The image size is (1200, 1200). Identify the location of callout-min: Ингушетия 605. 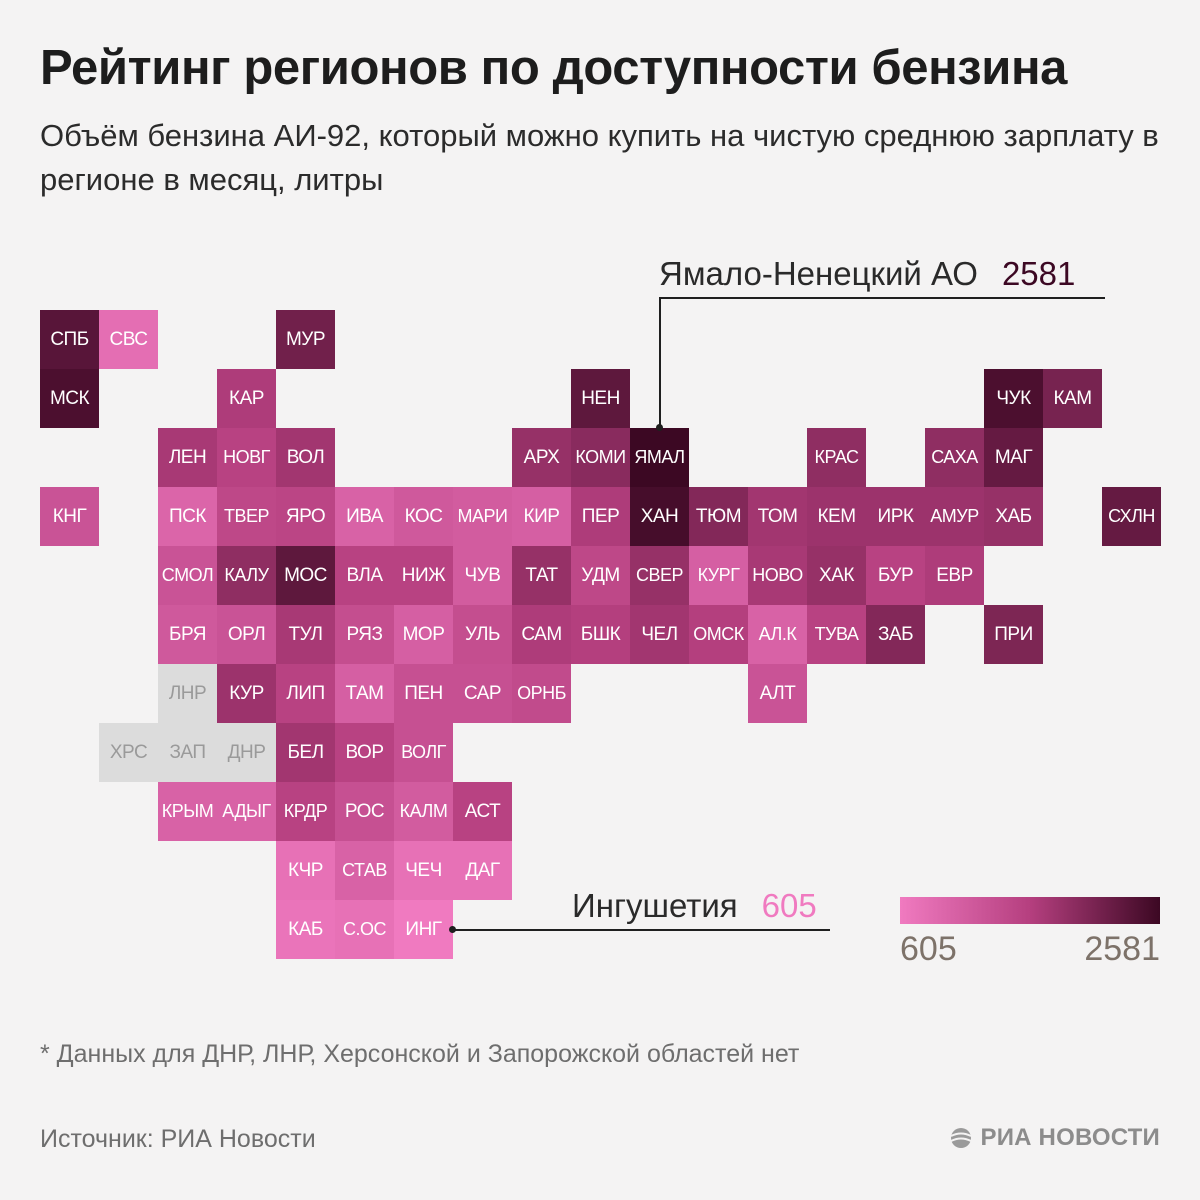
(694, 906).